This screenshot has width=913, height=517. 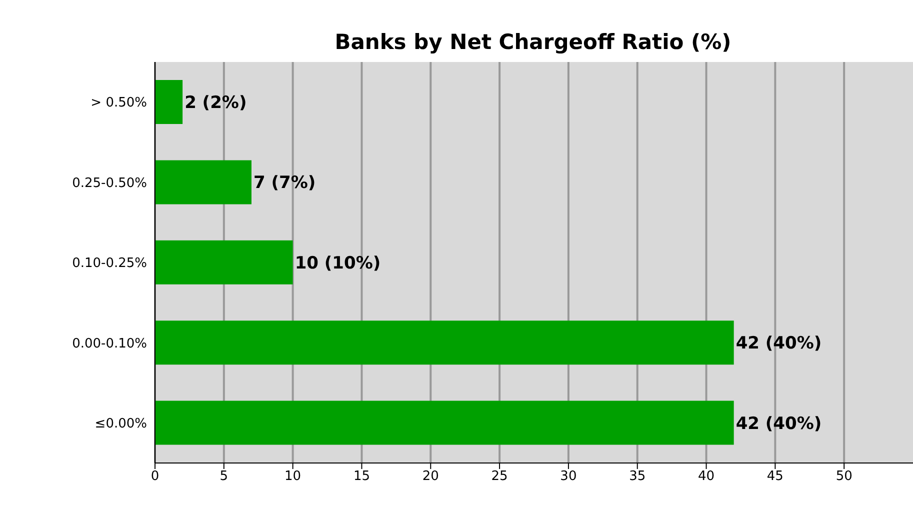 What do you see at coordinates (284, 183) in the screenshot?
I see `data-label: 7 (7%)` at bounding box center [284, 183].